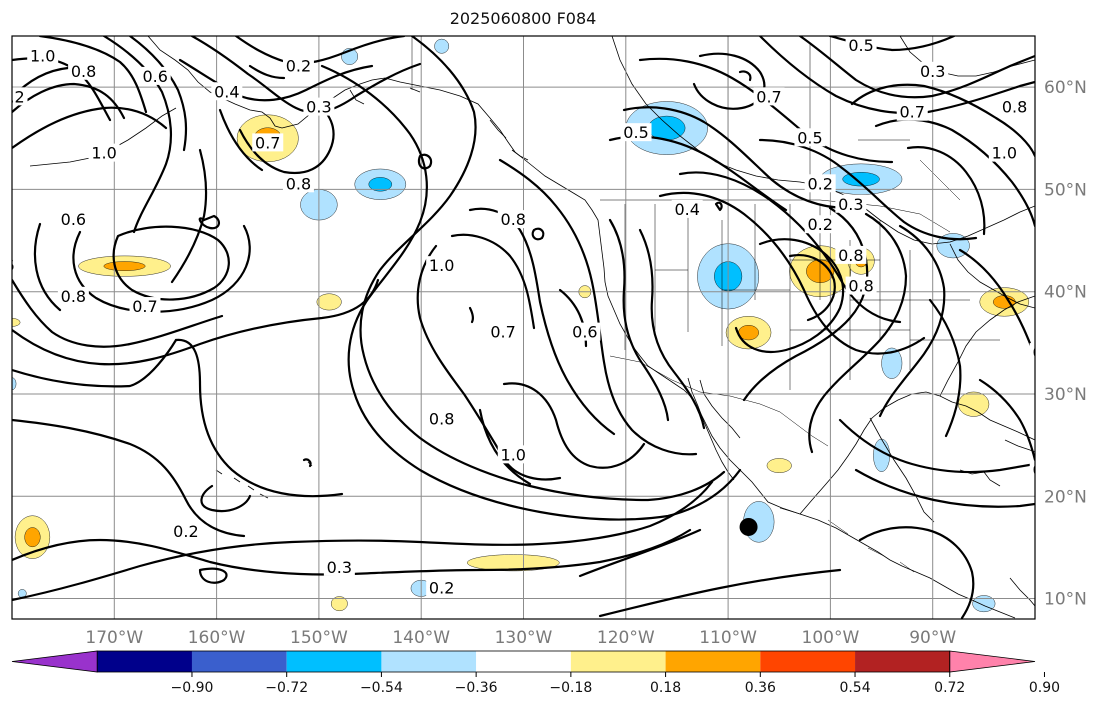 The width and height of the screenshot is (1105, 712). What do you see at coordinates (949, 688) in the screenshot?
I see `colorbar-tick-label: 0.72` at bounding box center [949, 688].